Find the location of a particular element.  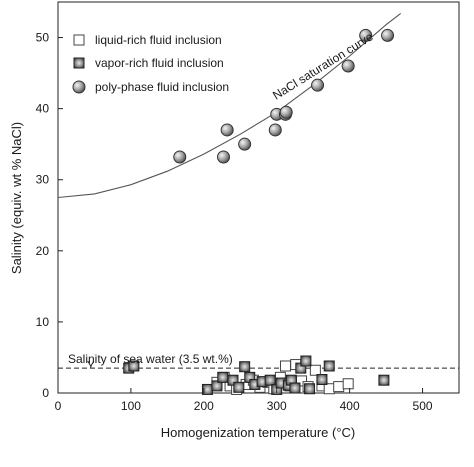

legend-label: liquid-rich fluid inclusion is located at coordinates (158, 40).